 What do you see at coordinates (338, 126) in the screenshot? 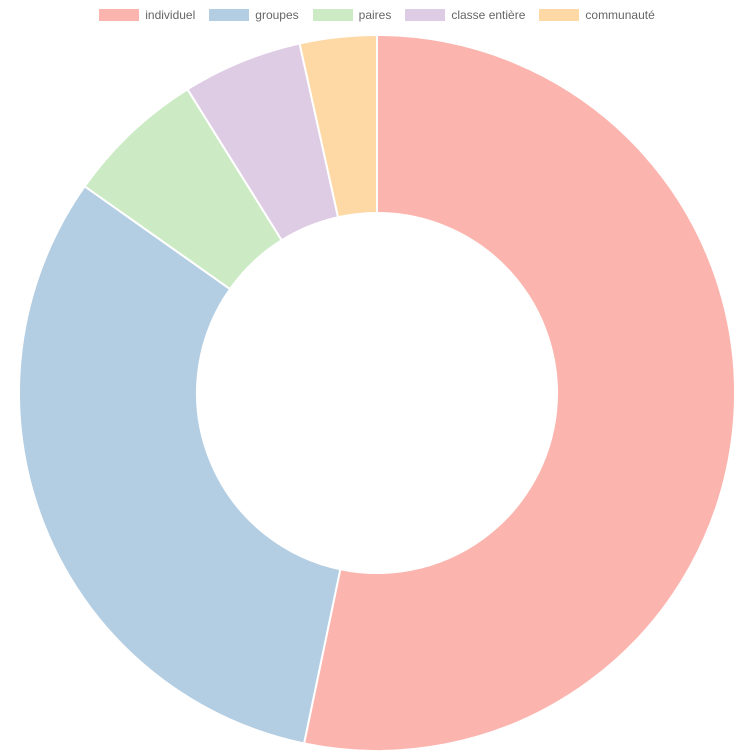
I see `doughnut-slice` at bounding box center [338, 126].